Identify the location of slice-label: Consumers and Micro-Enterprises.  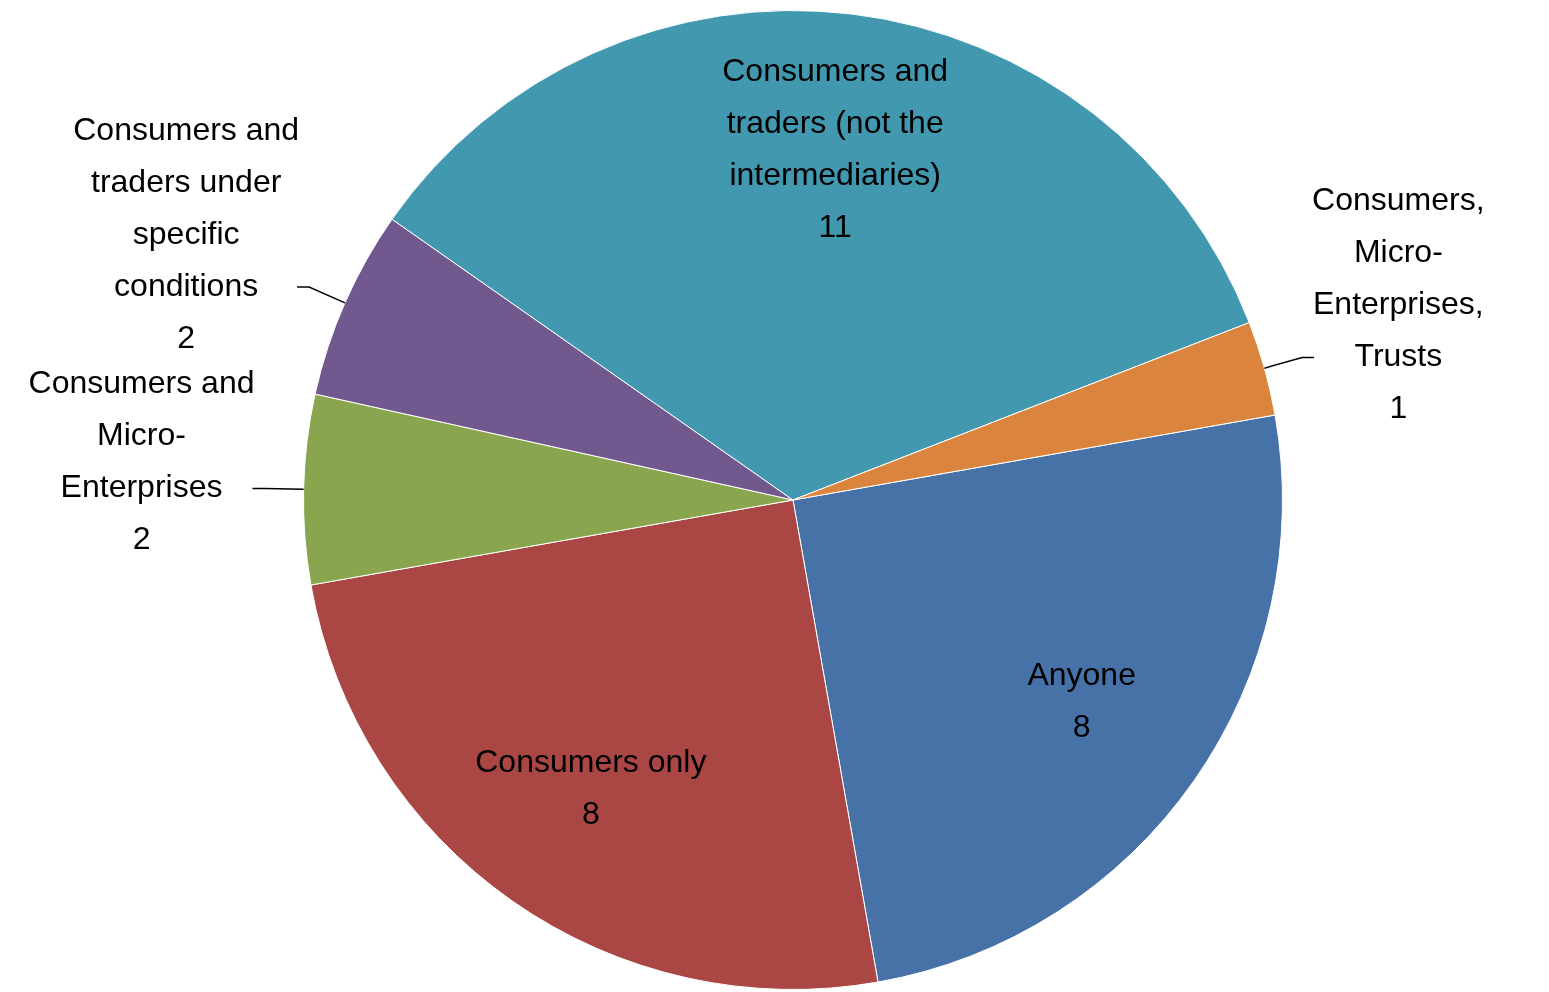
(141, 434).